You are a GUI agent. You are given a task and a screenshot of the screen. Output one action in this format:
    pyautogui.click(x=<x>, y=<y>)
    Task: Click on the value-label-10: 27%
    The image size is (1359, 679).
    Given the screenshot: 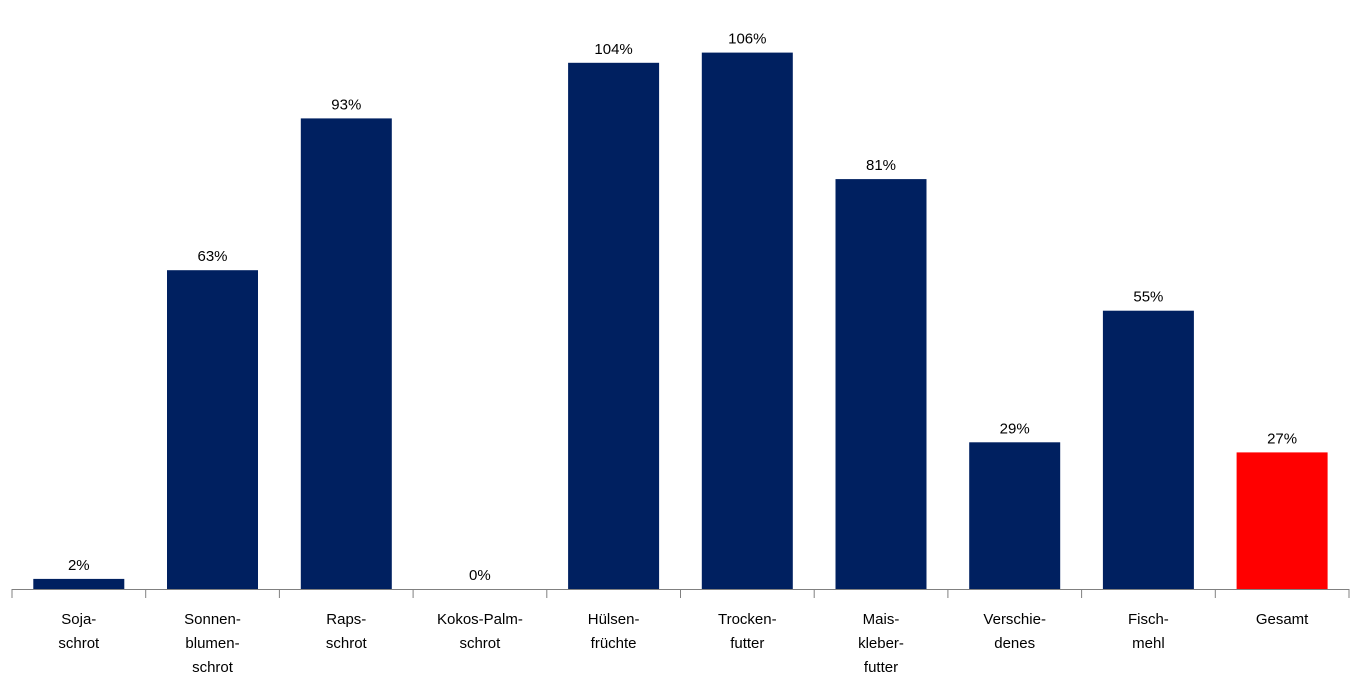 What is the action you would take?
    pyautogui.click(x=1282, y=438)
    